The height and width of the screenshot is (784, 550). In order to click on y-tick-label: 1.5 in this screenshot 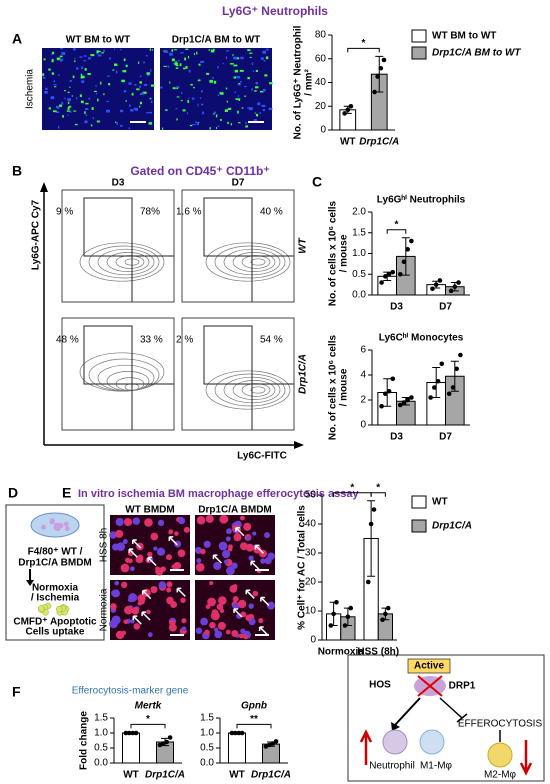, I will do `click(207, 718)`.